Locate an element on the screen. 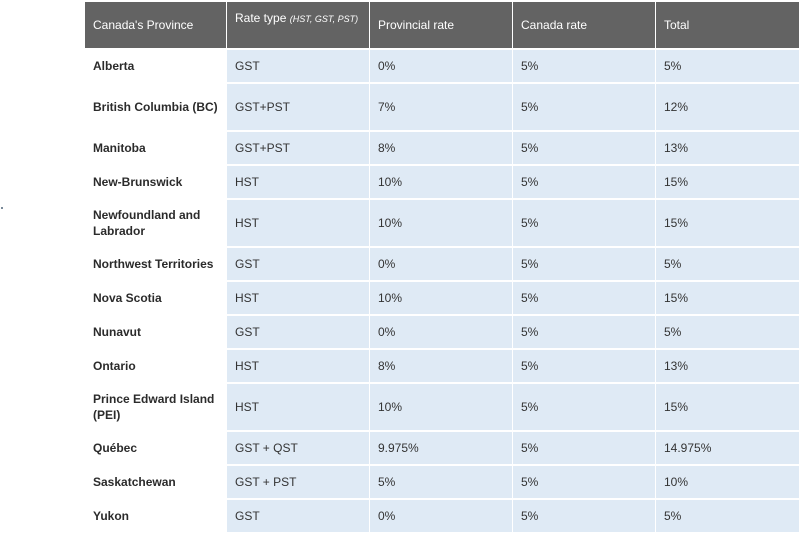  cell-total: 12% is located at coordinates (727, 107).